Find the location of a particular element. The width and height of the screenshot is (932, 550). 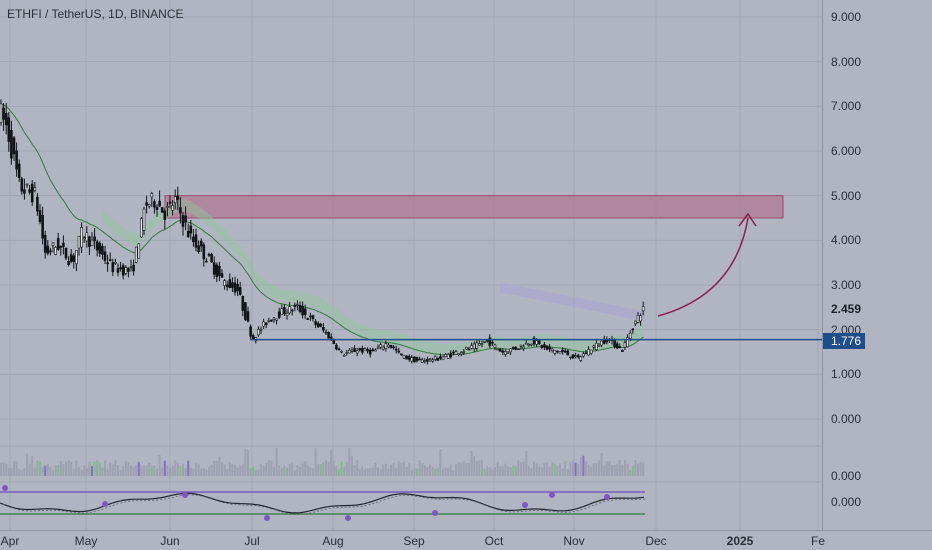

time-axis-label: Sep is located at coordinates (414, 541).